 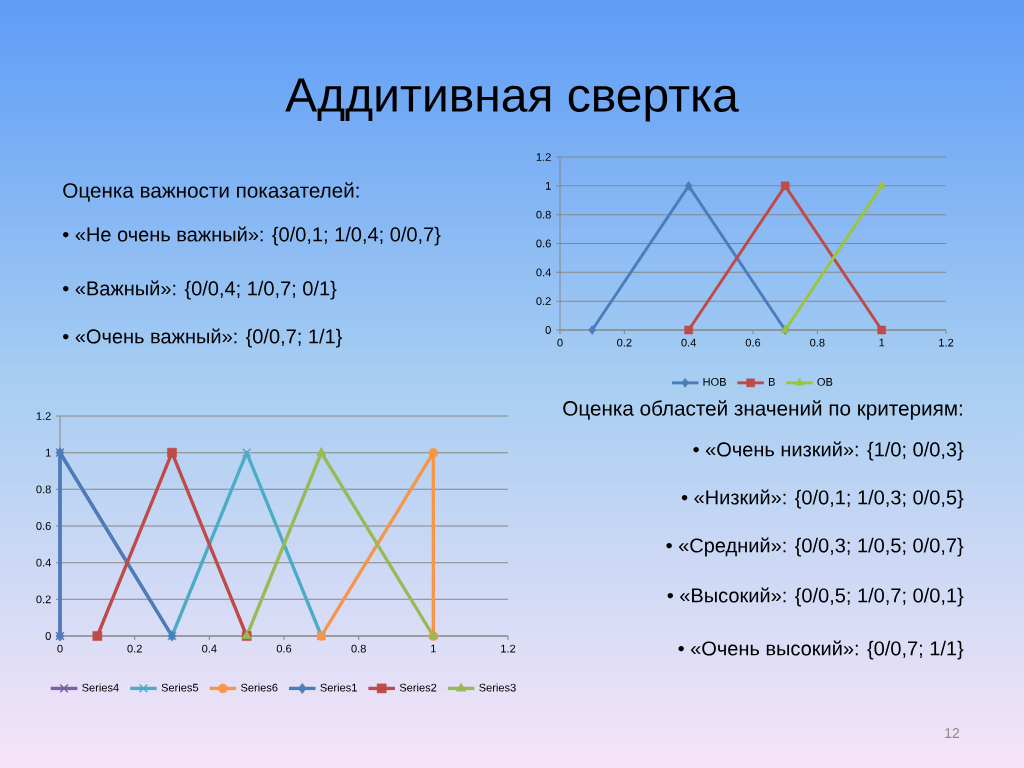 I want to click on text: 12, so click(x=952, y=733).